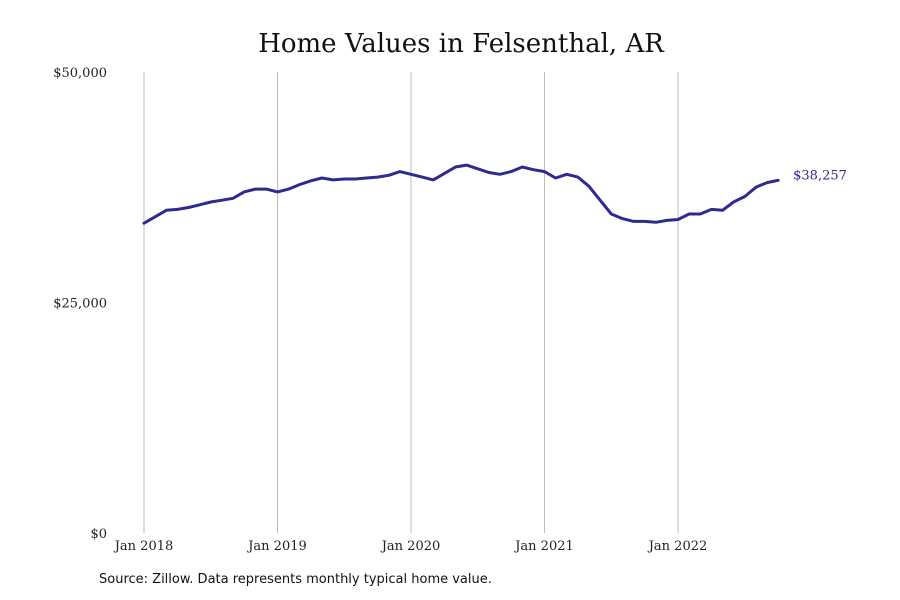 The width and height of the screenshot is (900, 600). What do you see at coordinates (80, 73) in the screenshot?
I see `y-tick-label: $50,000` at bounding box center [80, 73].